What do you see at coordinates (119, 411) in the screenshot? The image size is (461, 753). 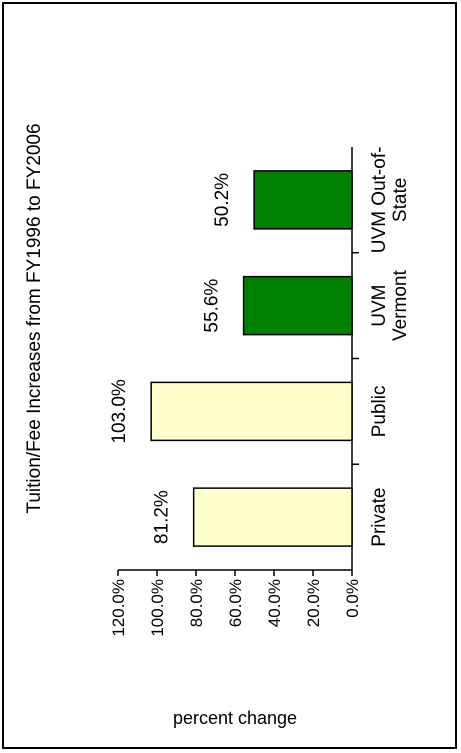 I see `data-label: 103.0%` at bounding box center [119, 411].